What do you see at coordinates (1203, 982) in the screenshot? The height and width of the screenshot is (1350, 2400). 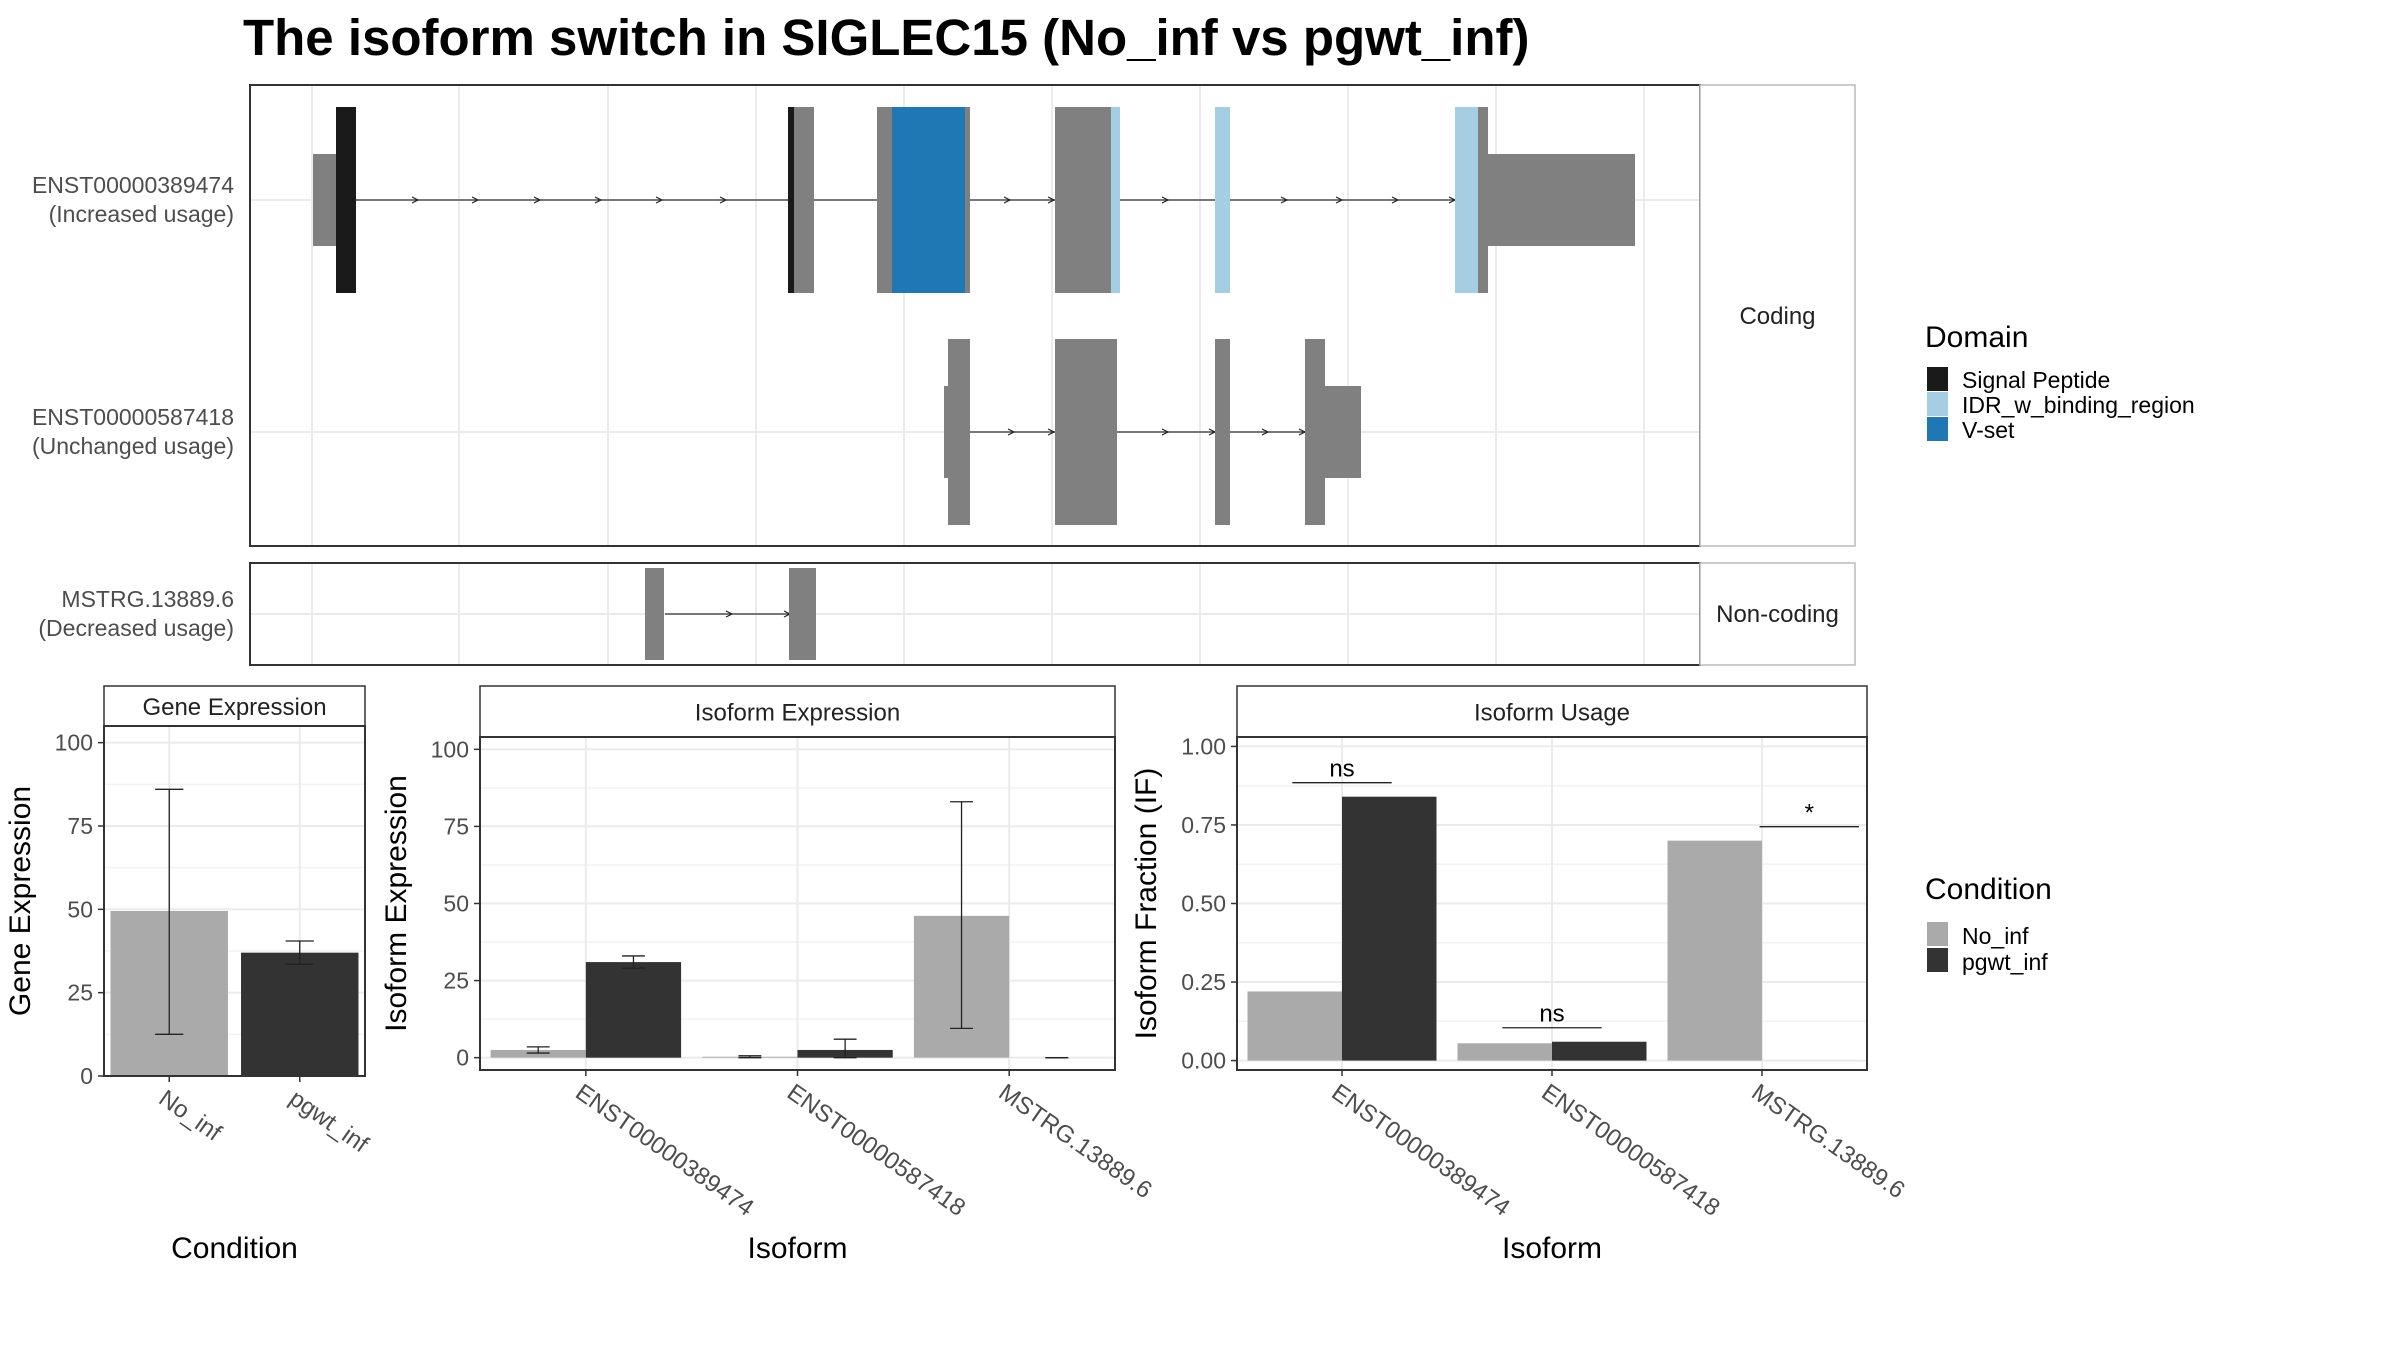 I see `y-tick-label: 0.25` at bounding box center [1203, 982].